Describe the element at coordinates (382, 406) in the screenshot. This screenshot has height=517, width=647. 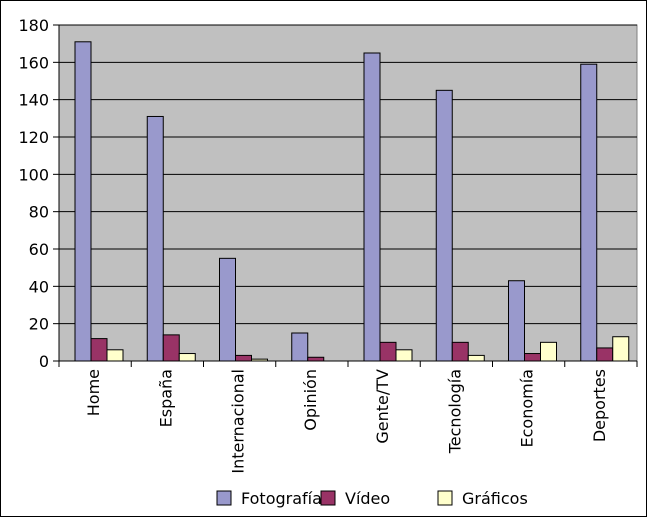
I see `x-tick-label: Gente/TV` at that location.